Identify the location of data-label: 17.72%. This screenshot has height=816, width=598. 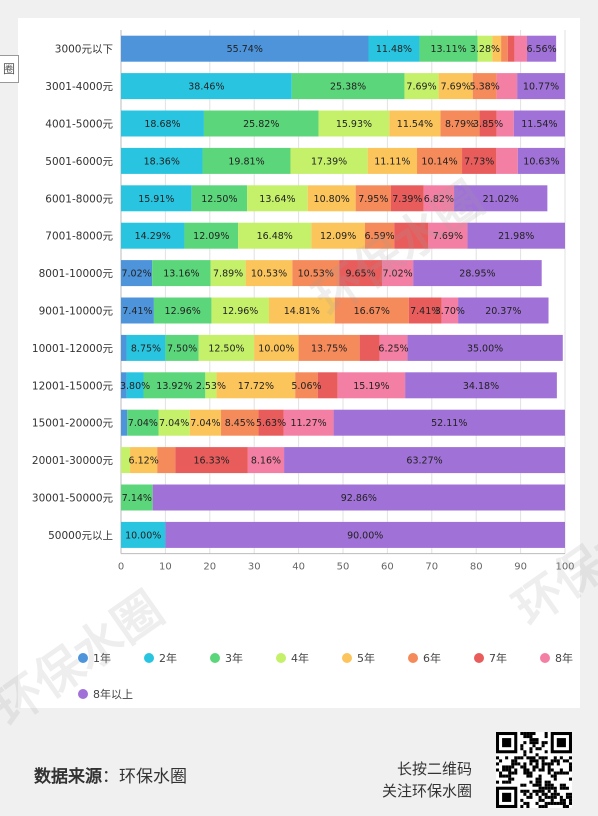
(256, 386).